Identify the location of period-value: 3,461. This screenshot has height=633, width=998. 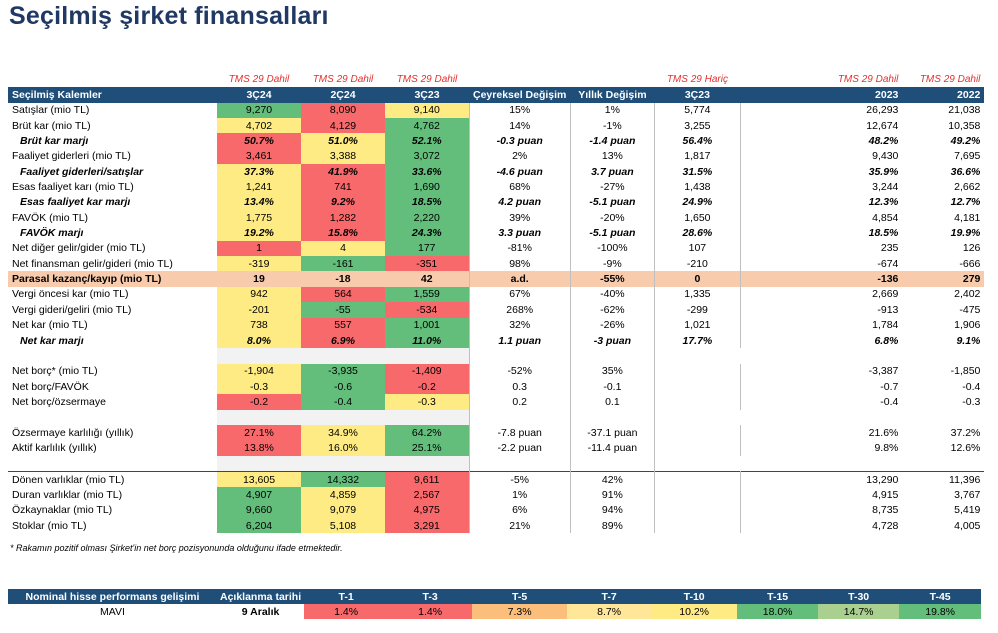
(259, 156).